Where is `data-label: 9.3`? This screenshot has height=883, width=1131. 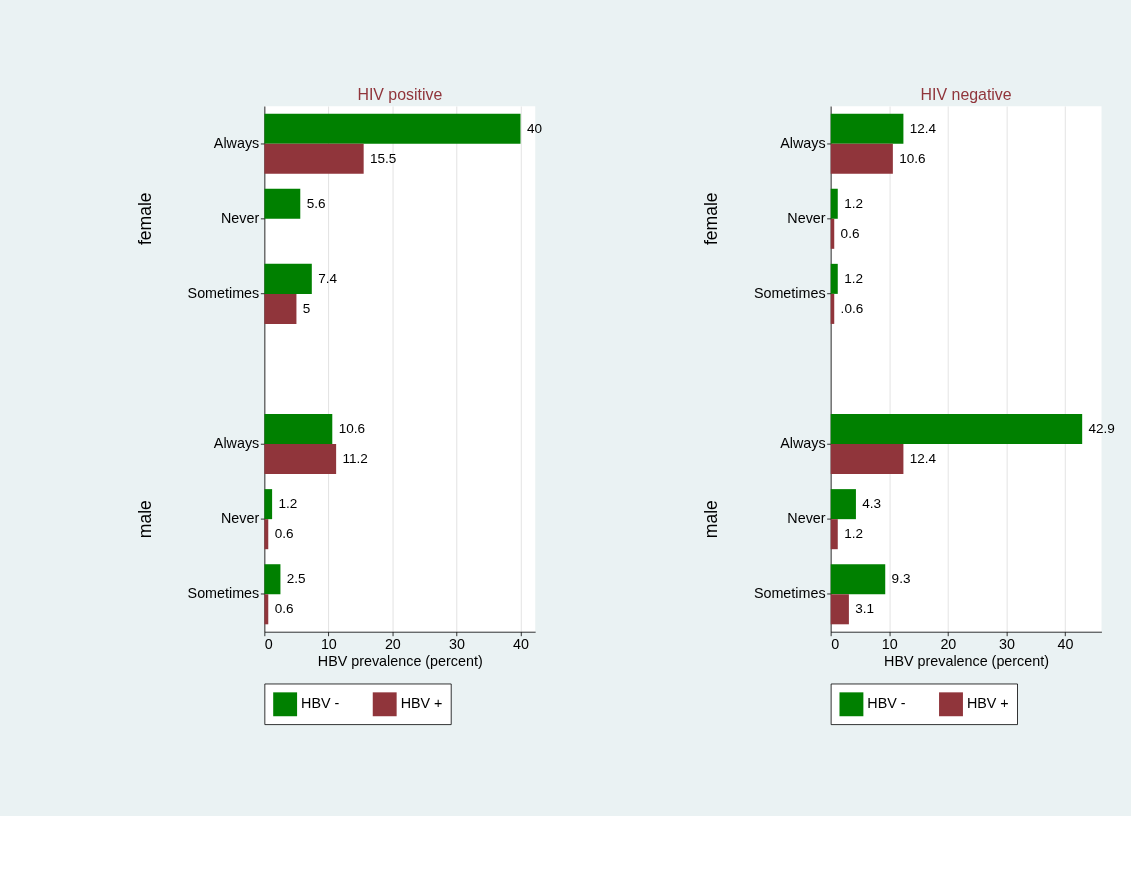
data-label: 9.3 is located at coordinates (901, 579).